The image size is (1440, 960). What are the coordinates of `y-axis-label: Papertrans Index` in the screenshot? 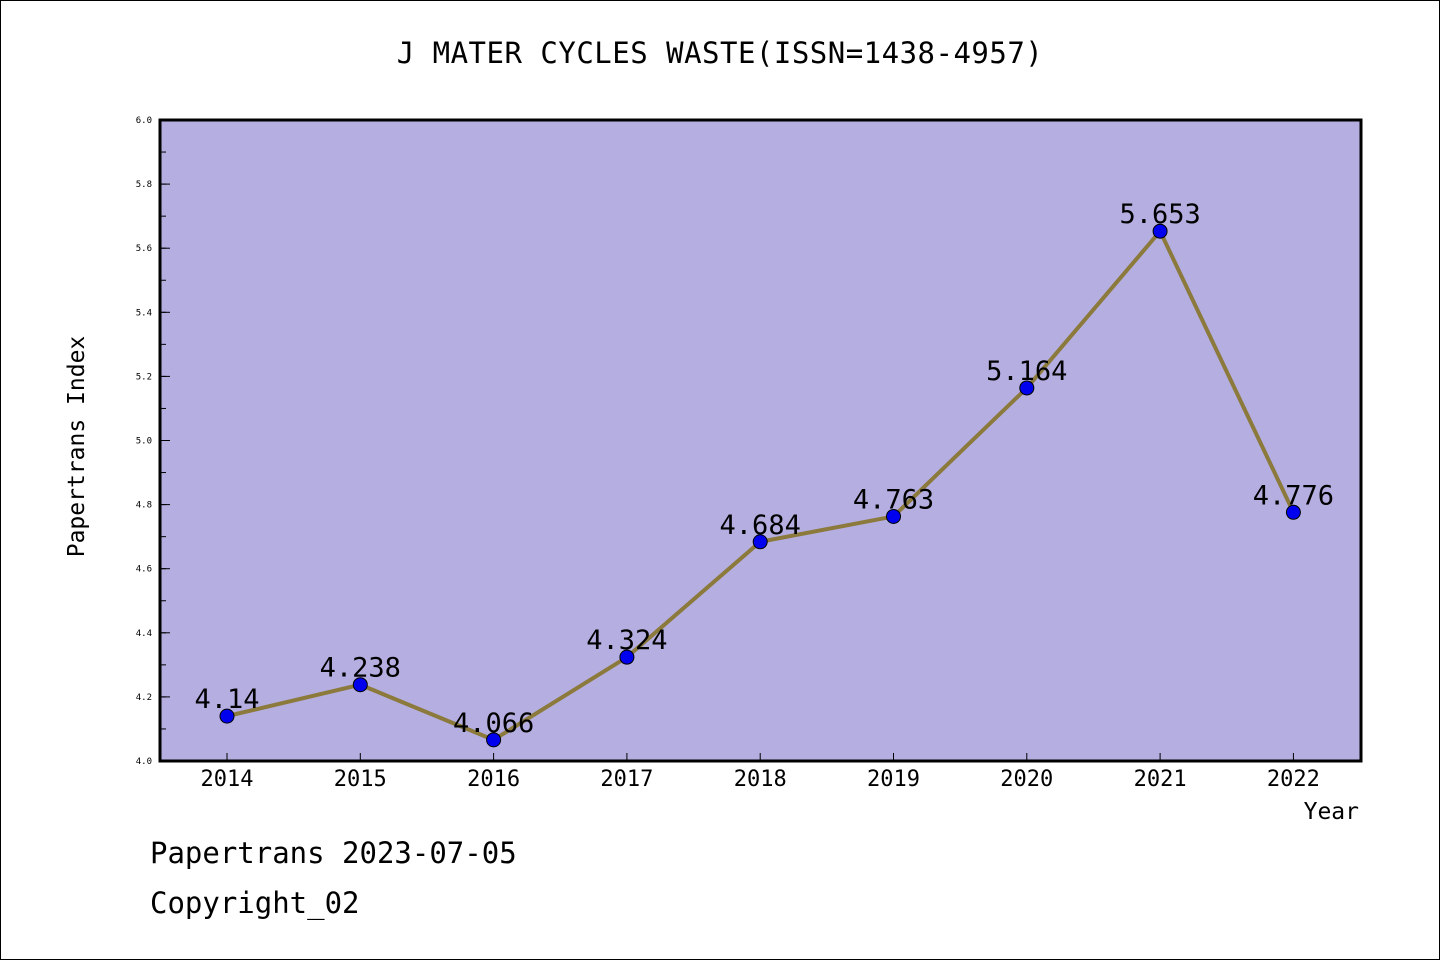 It's located at (77, 447).